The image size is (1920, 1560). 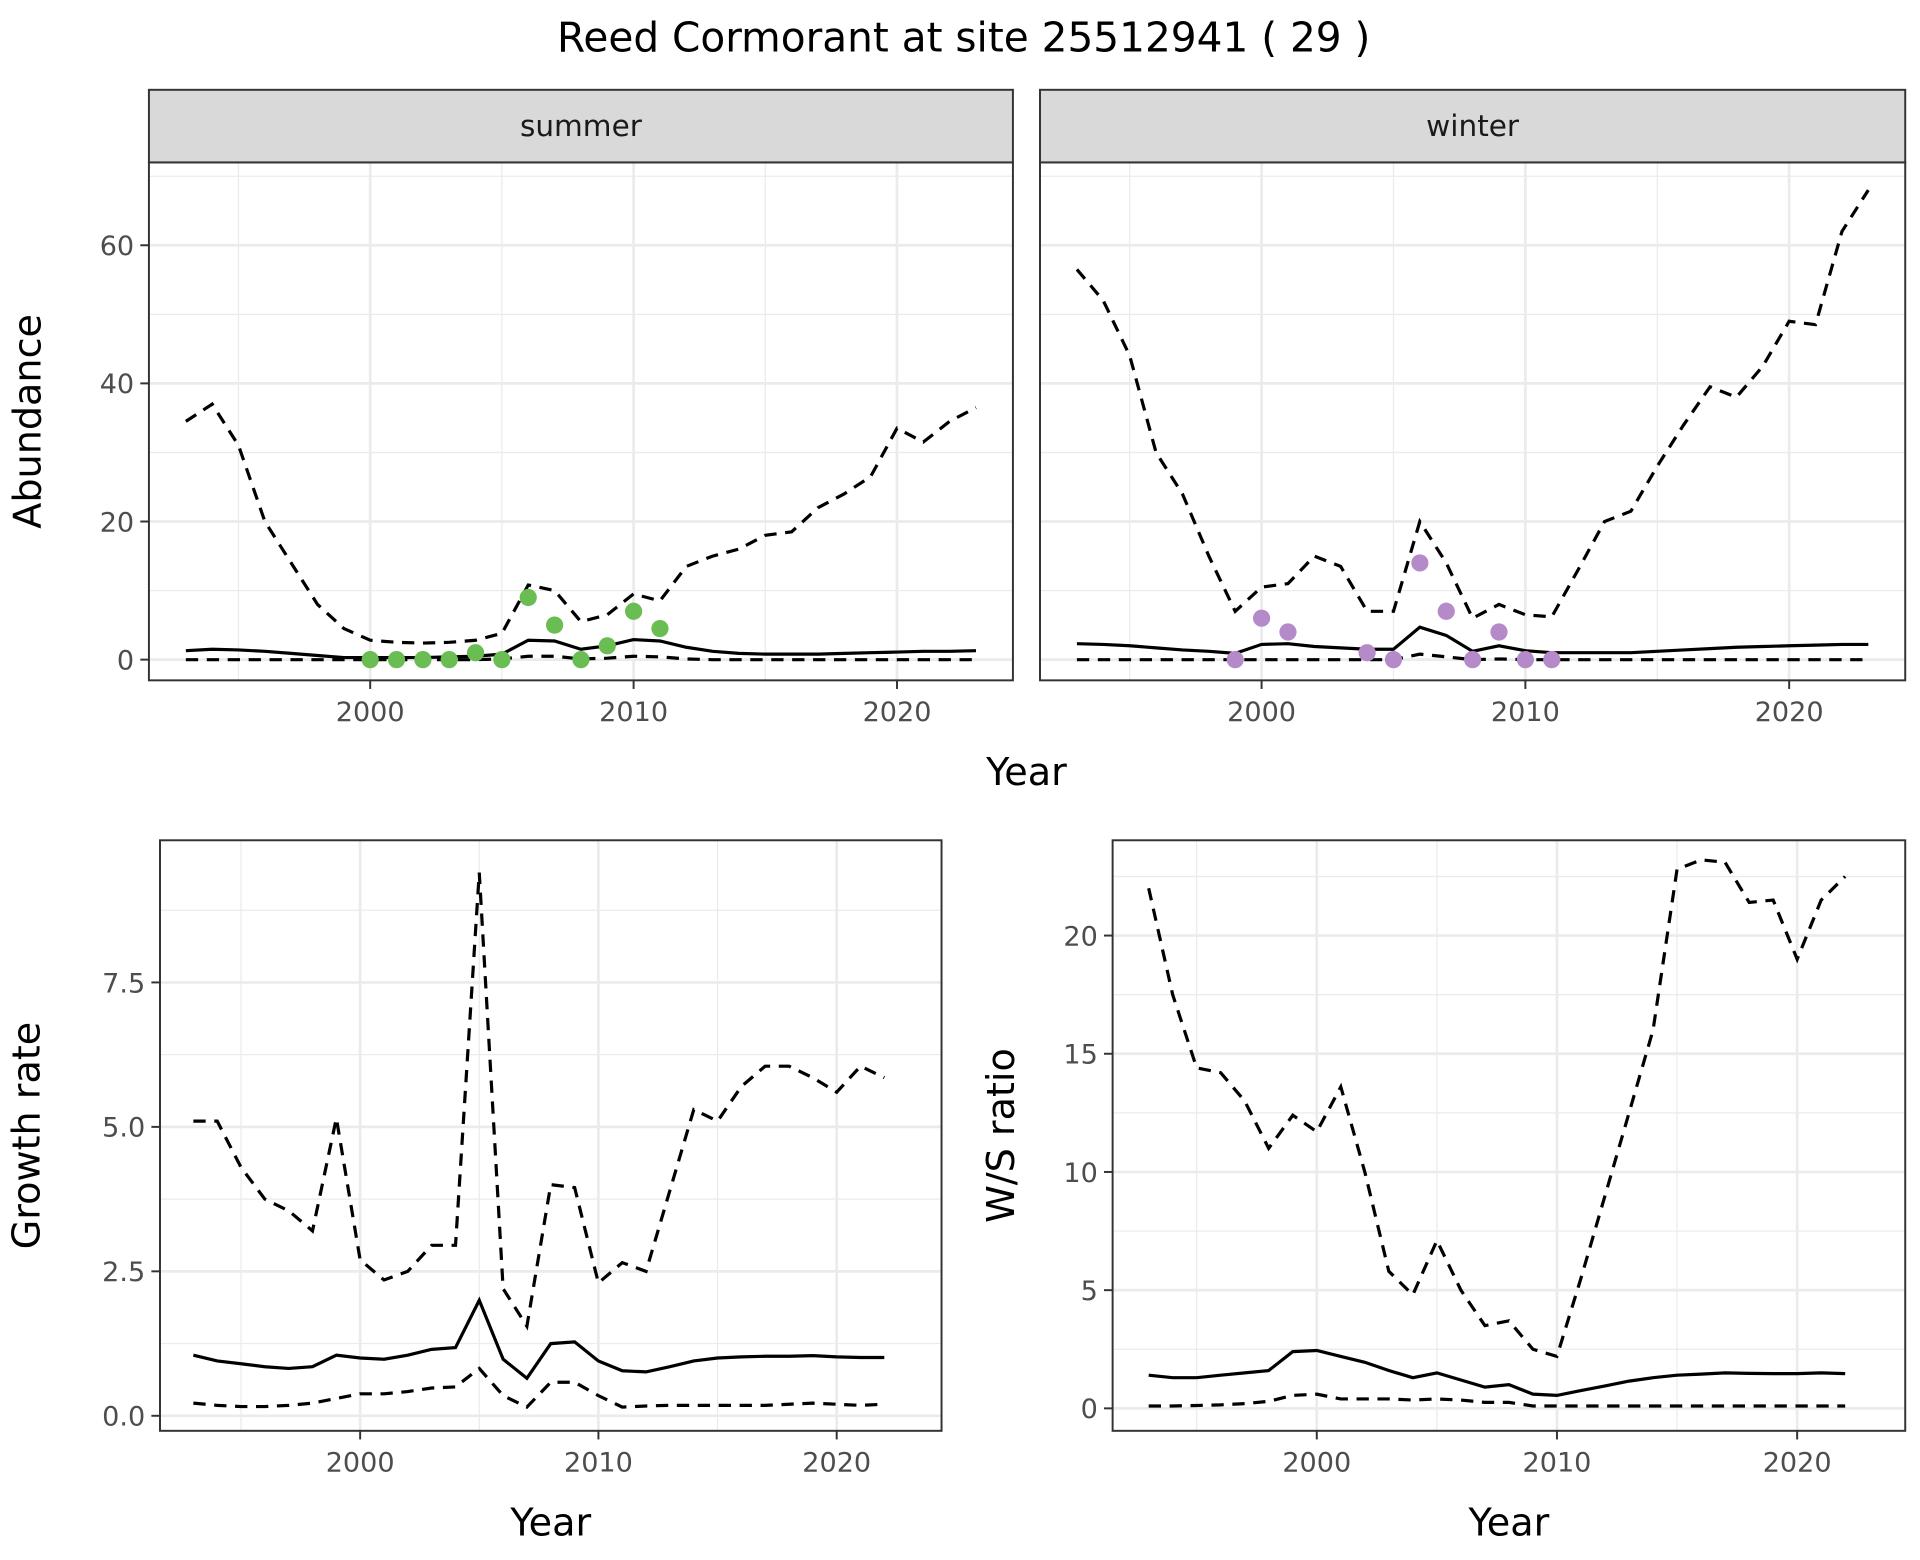 What do you see at coordinates (117, 246) in the screenshot?
I see `y-tick-label: 60` at bounding box center [117, 246].